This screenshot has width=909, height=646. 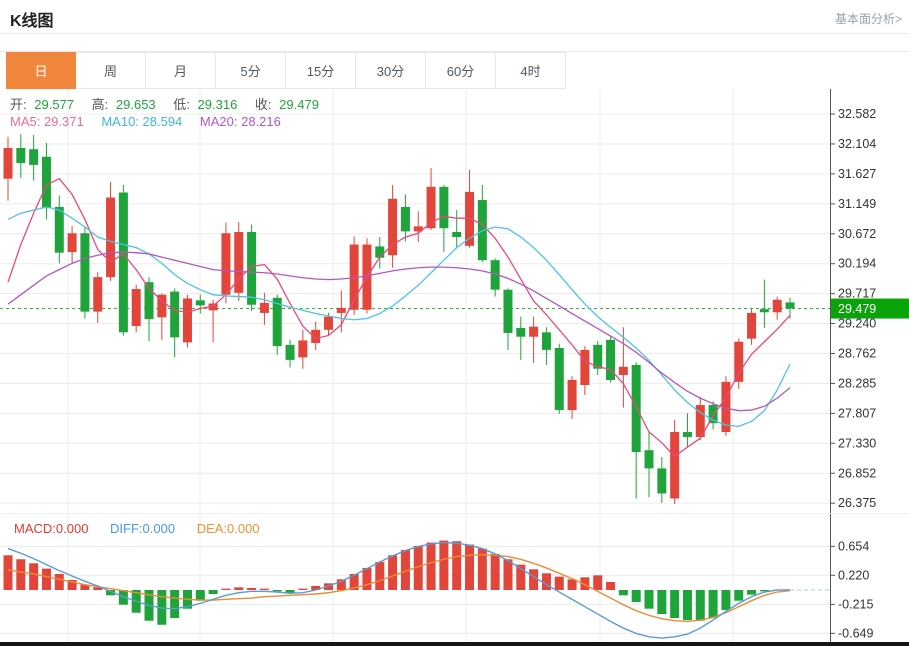 I want to click on ma5-legend: MA5: 29.371, so click(x=47, y=121).